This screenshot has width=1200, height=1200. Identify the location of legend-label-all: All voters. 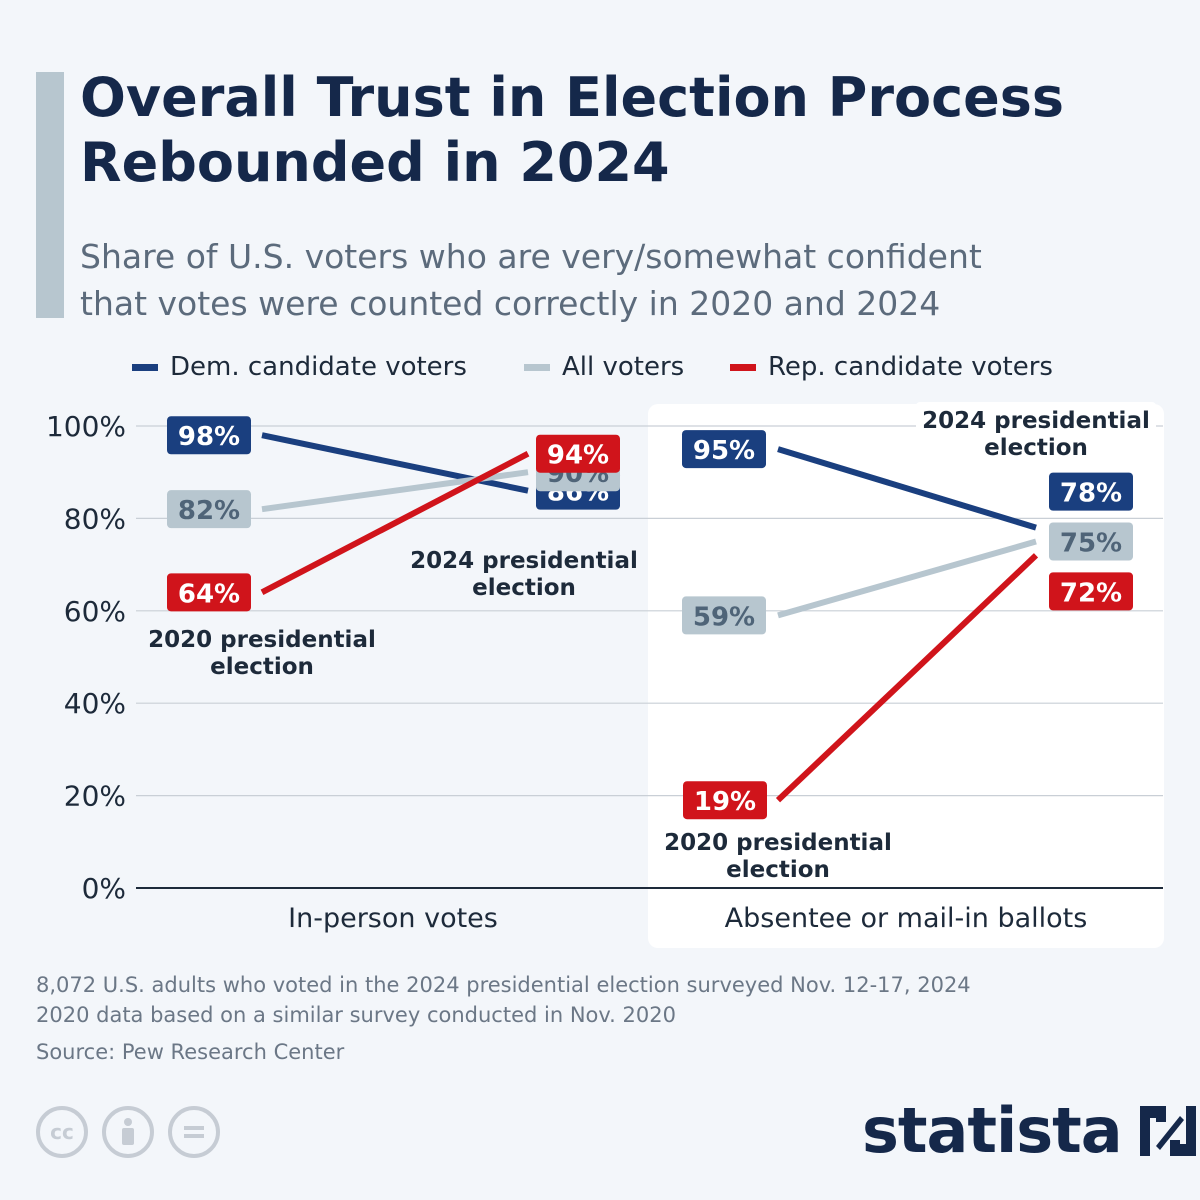
(623, 367).